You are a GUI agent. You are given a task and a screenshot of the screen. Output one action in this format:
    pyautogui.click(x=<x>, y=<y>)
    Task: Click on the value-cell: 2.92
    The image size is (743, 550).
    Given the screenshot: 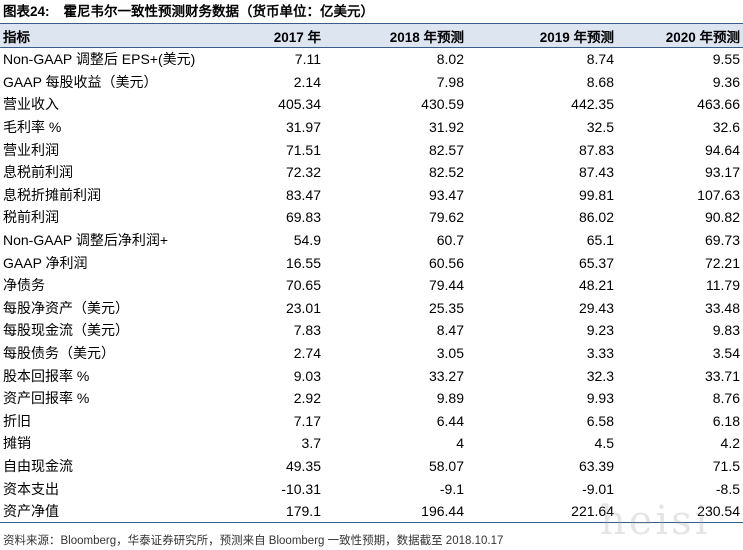 What is the action you would take?
    pyautogui.click(x=307, y=398)
    